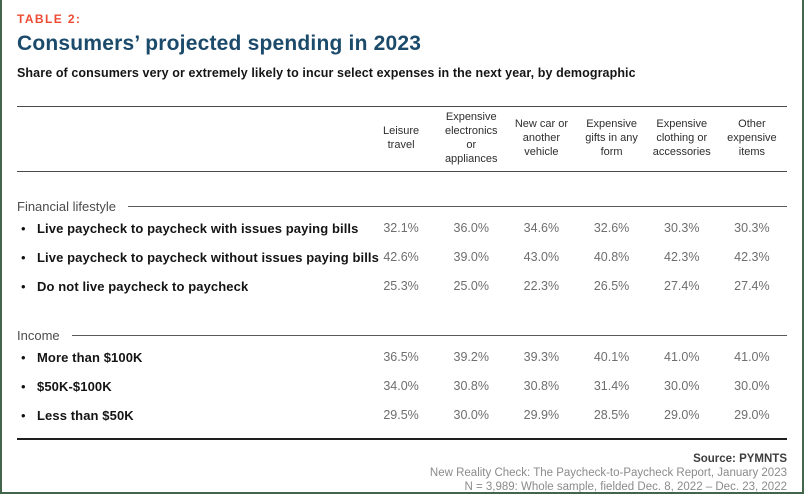 This screenshot has height=494, width=804. I want to click on value-cell: 36.5%, so click(401, 357).